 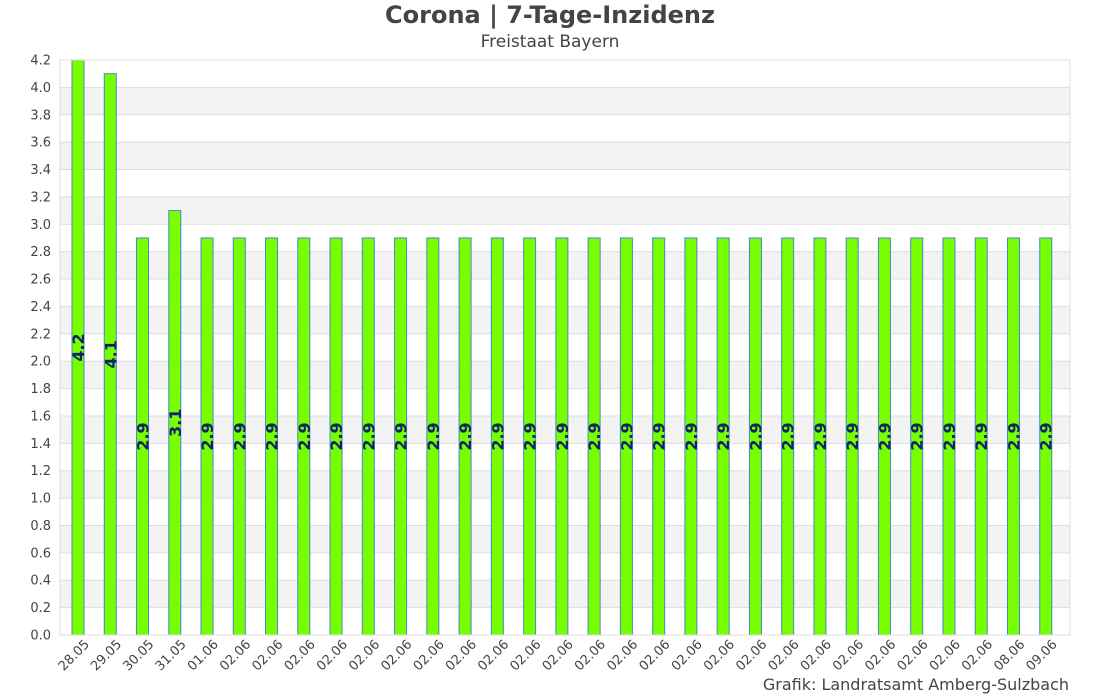 I want to click on data-label: 4.2, so click(x=78, y=347).